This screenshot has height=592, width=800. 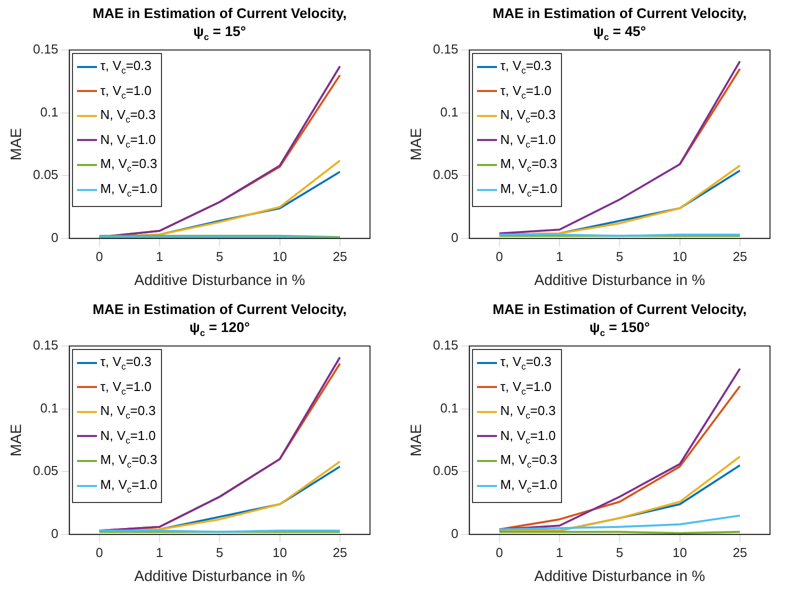 What do you see at coordinates (620, 24) in the screenshot?
I see `chart-title: MAE in Estimation of Current Velocity, ψ$_{c}$ = 45°` at bounding box center [620, 24].